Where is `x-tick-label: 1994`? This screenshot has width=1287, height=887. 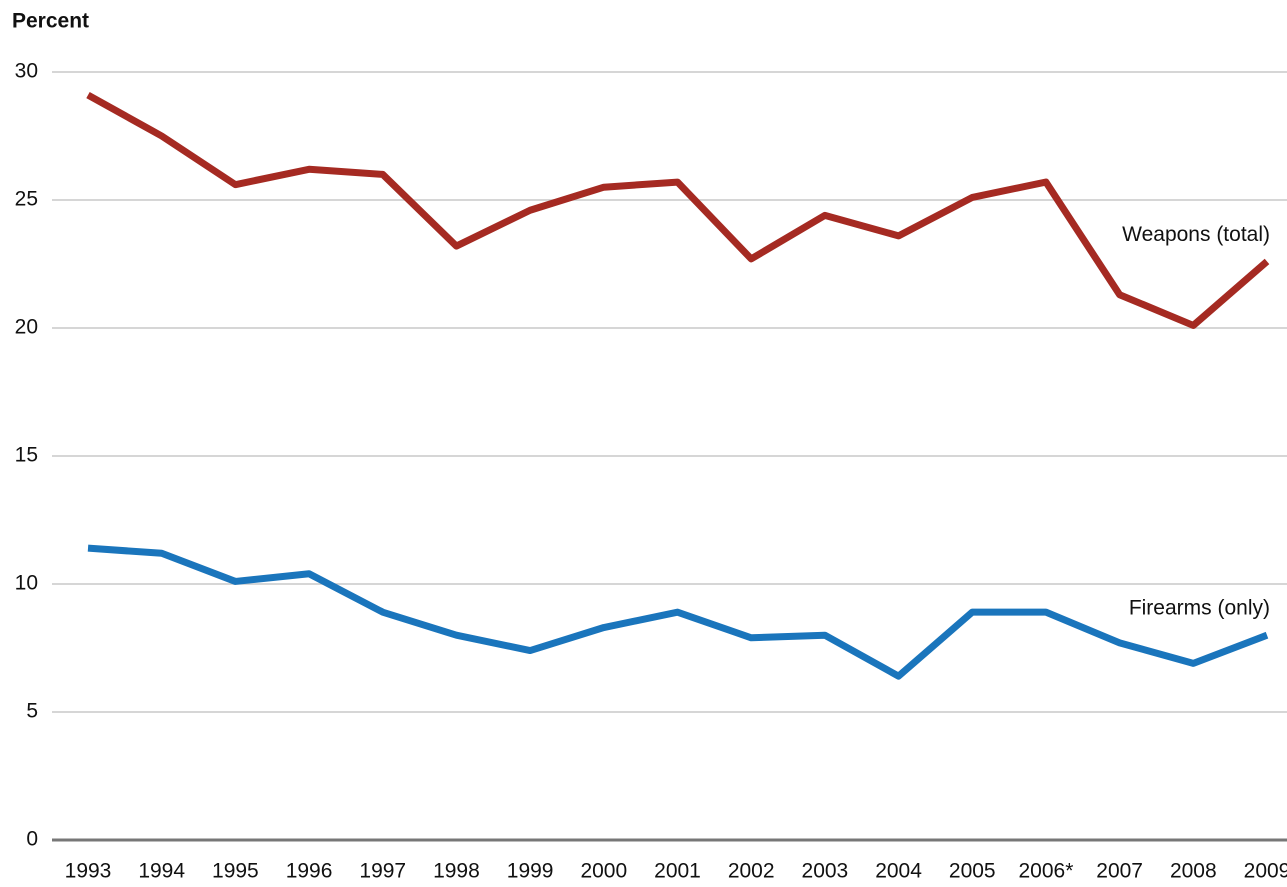 x-tick-label: 1994 is located at coordinates (161, 871).